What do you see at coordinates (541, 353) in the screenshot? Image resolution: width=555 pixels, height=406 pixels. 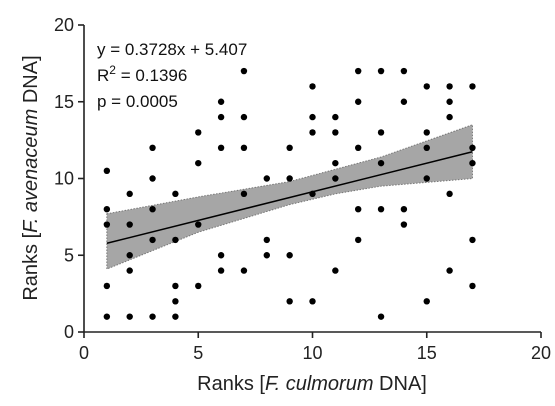 I see `x-tick-label: 20` at bounding box center [541, 353].